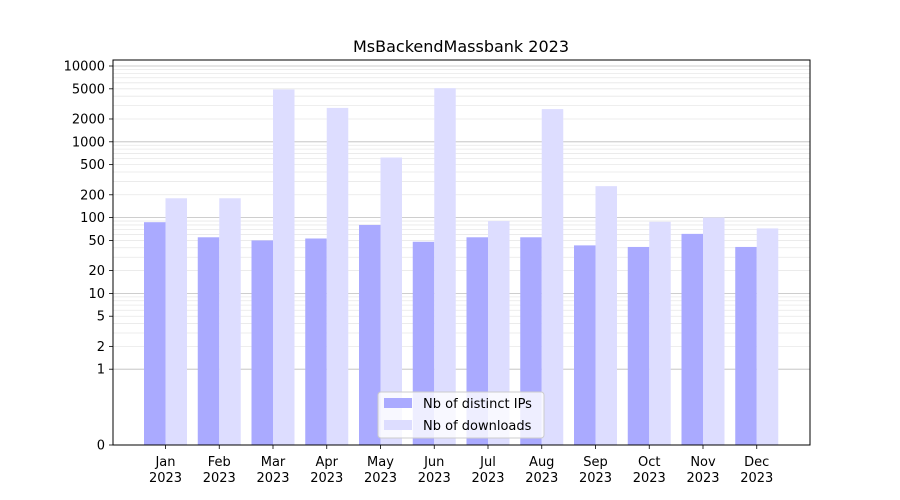  What do you see at coordinates (101, 317) in the screenshot?
I see `y-tick-label: 5` at bounding box center [101, 317].